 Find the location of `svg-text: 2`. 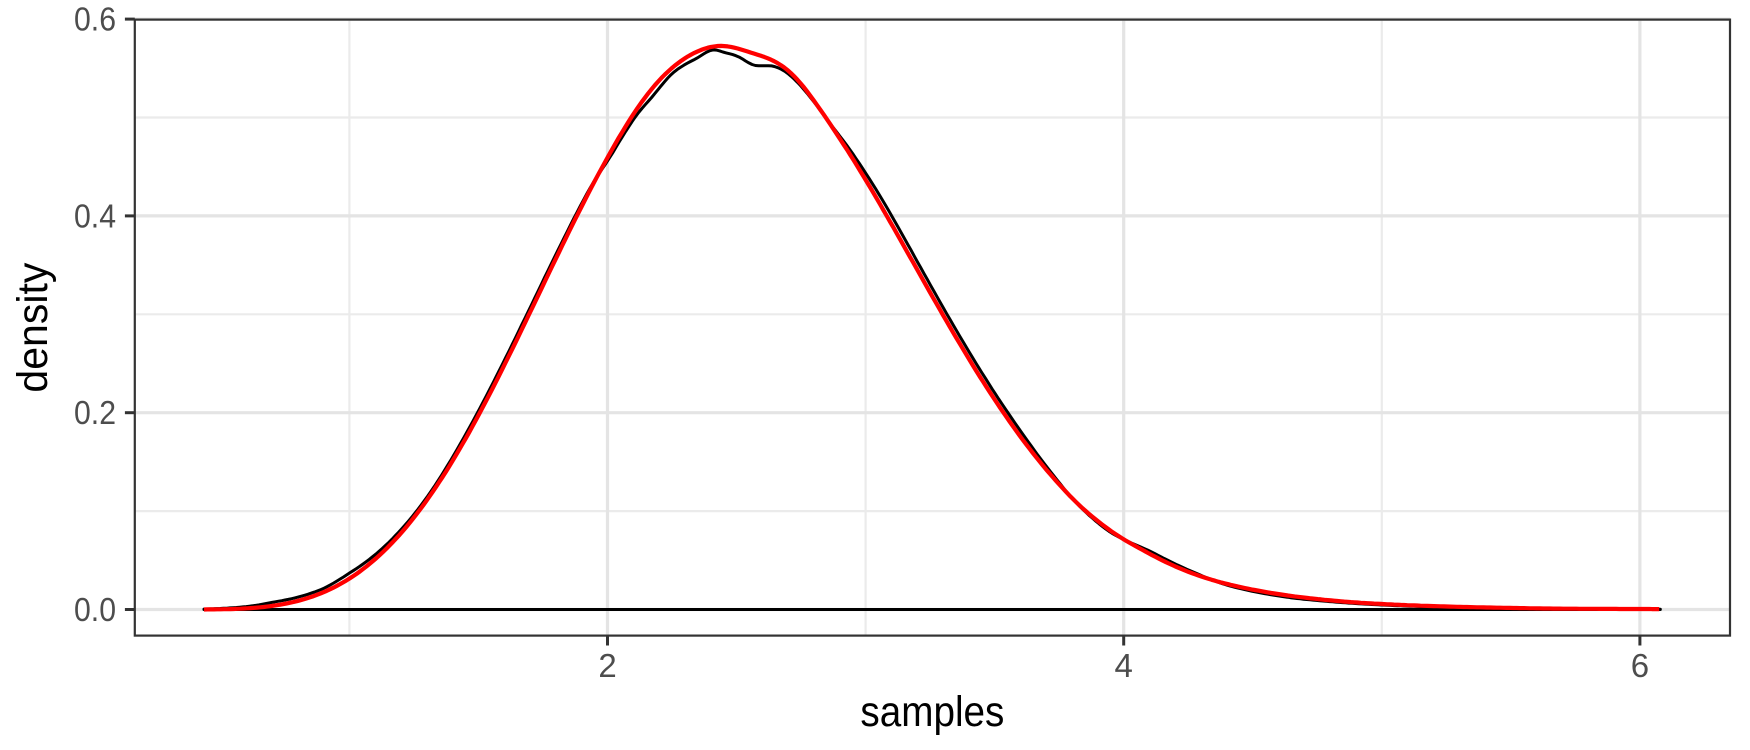

svg-text: 2 is located at coordinates (607, 665).